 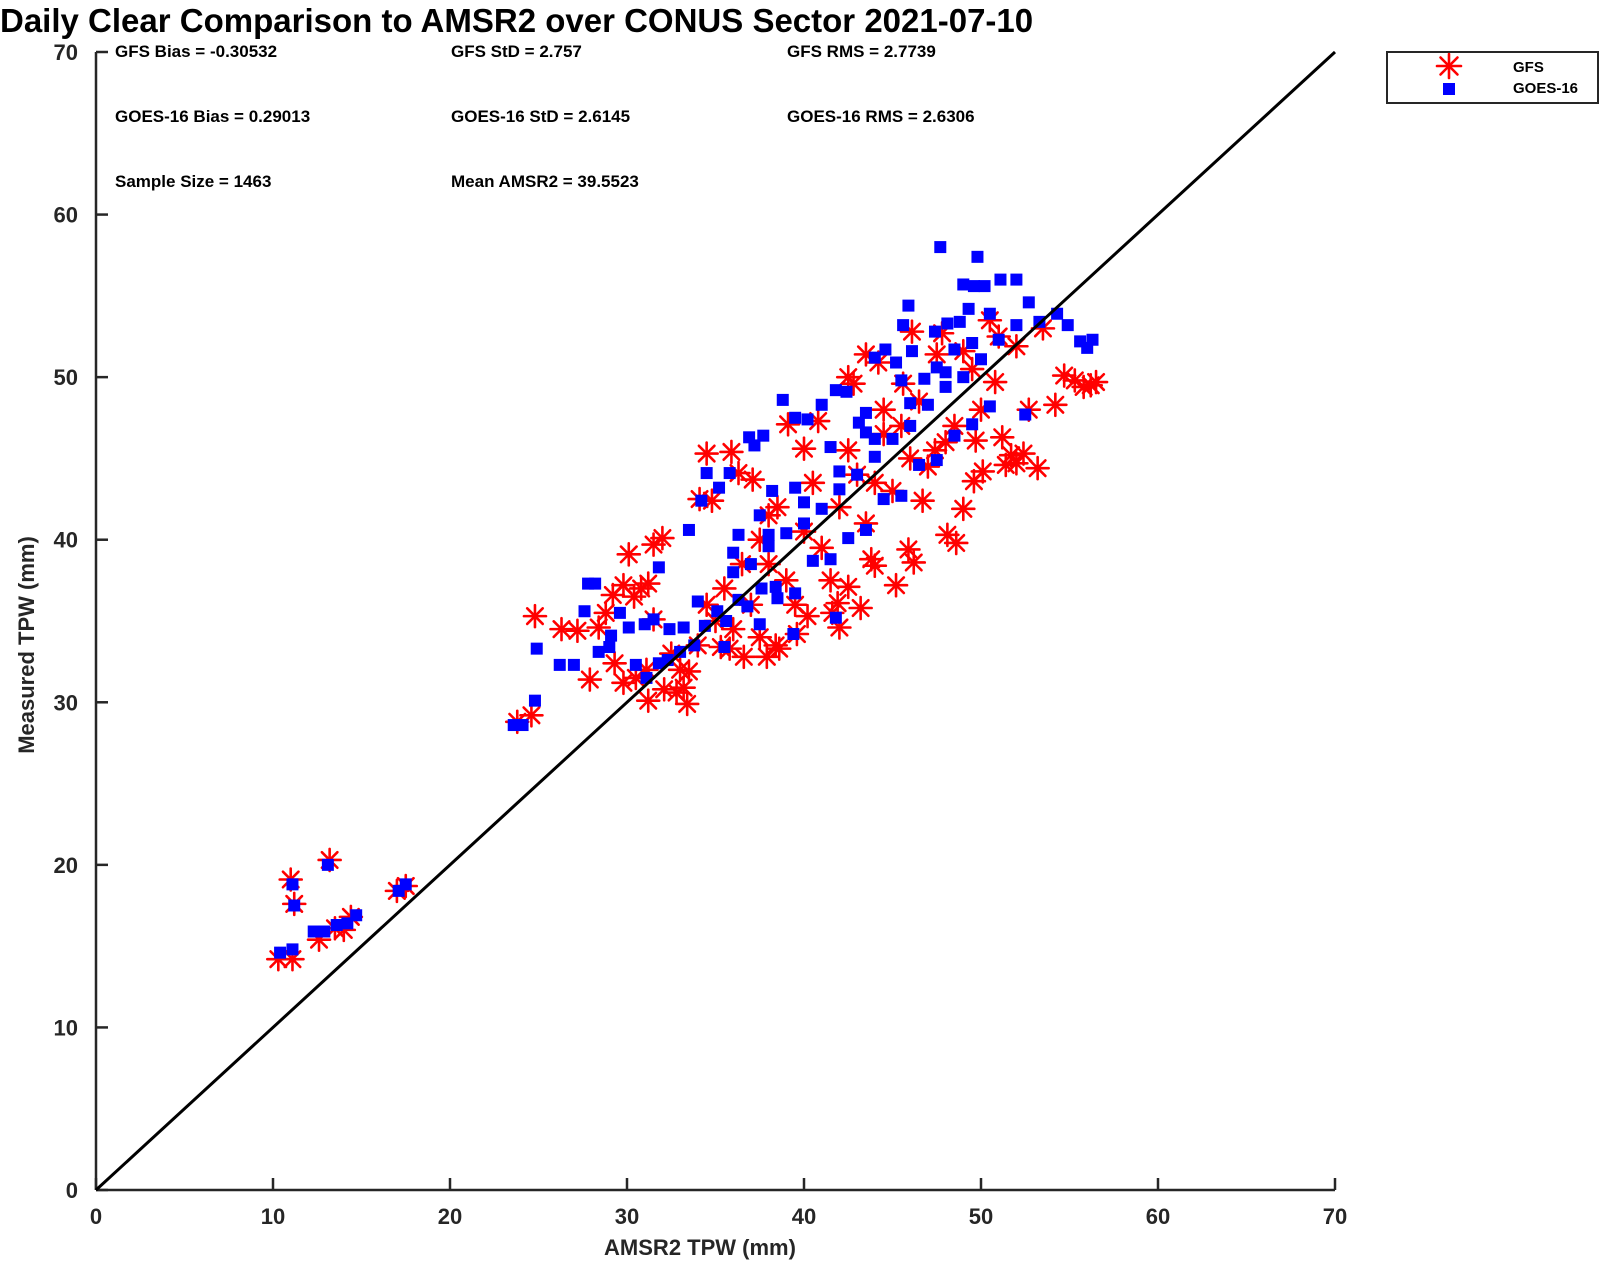 What do you see at coordinates (66, 52) in the screenshot?
I see `y-tick-label: 70` at bounding box center [66, 52].